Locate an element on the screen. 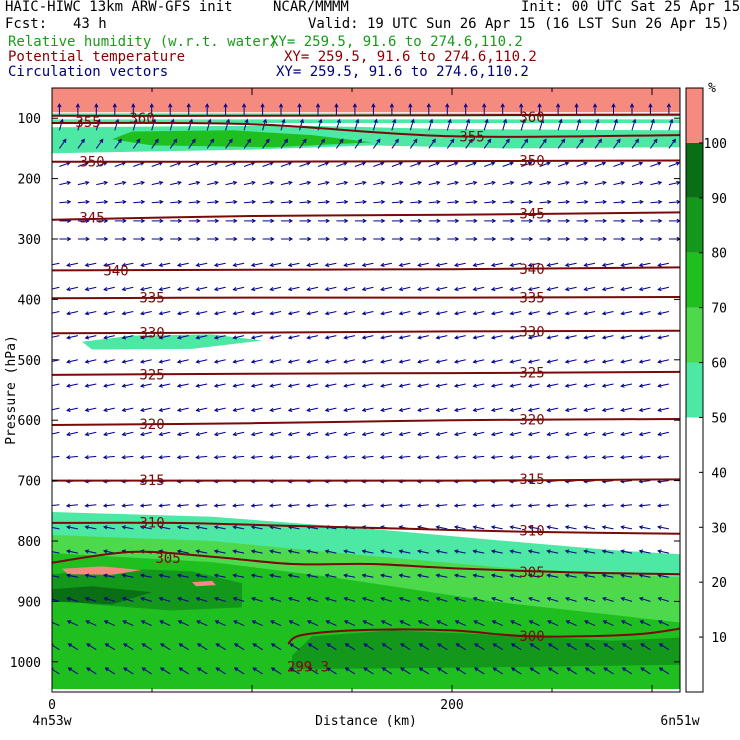 The width and height of the screenshot is (740, 740). theta-label: 315 is located at coordinates (151, 481).